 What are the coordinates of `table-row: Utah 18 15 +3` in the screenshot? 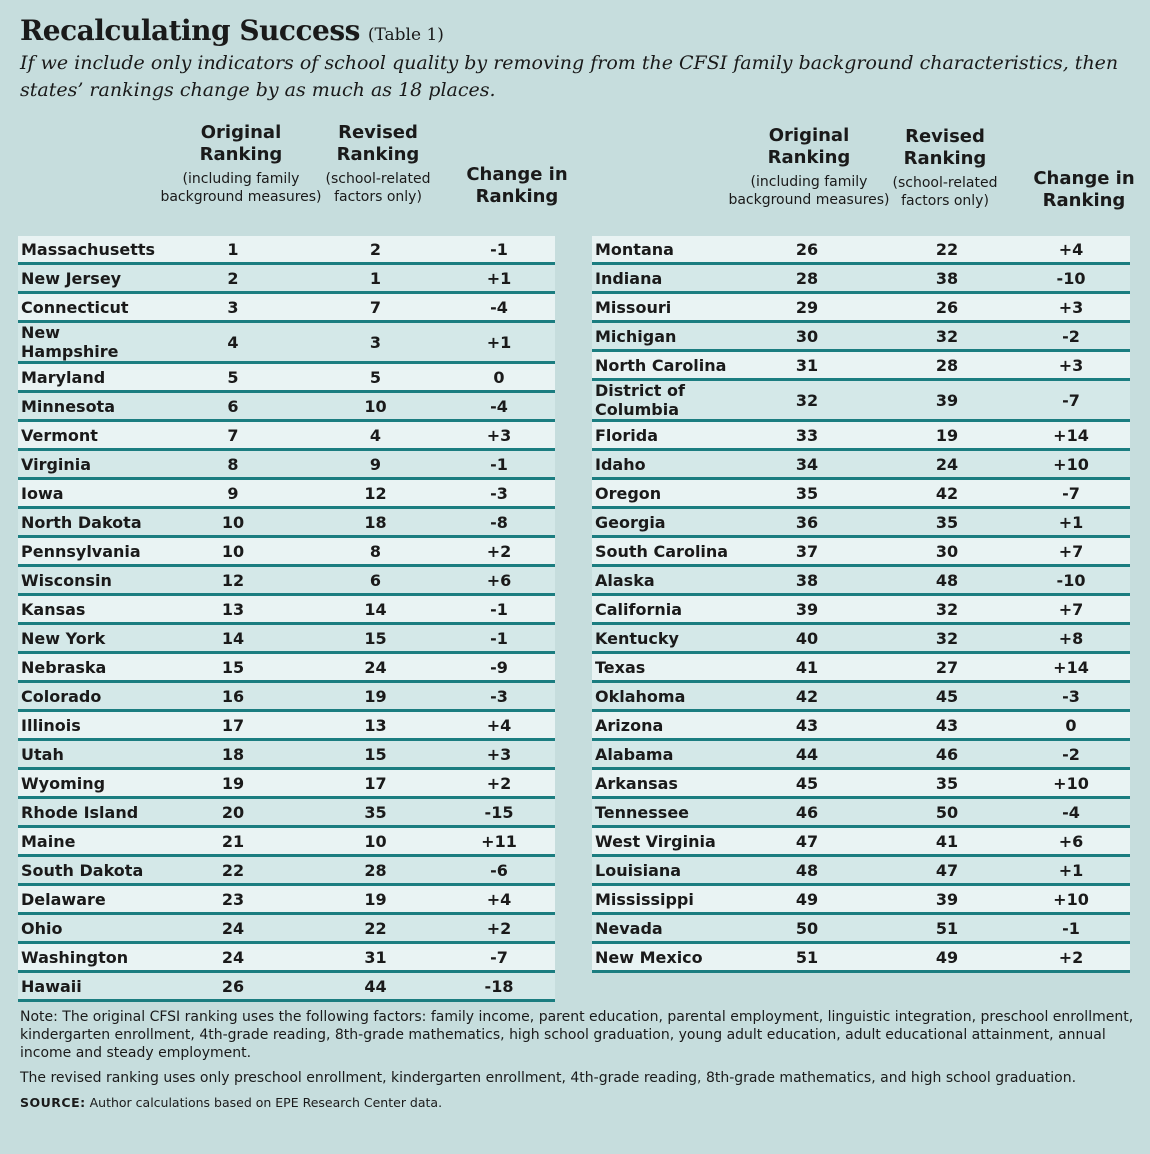 It's located at (286, 754).